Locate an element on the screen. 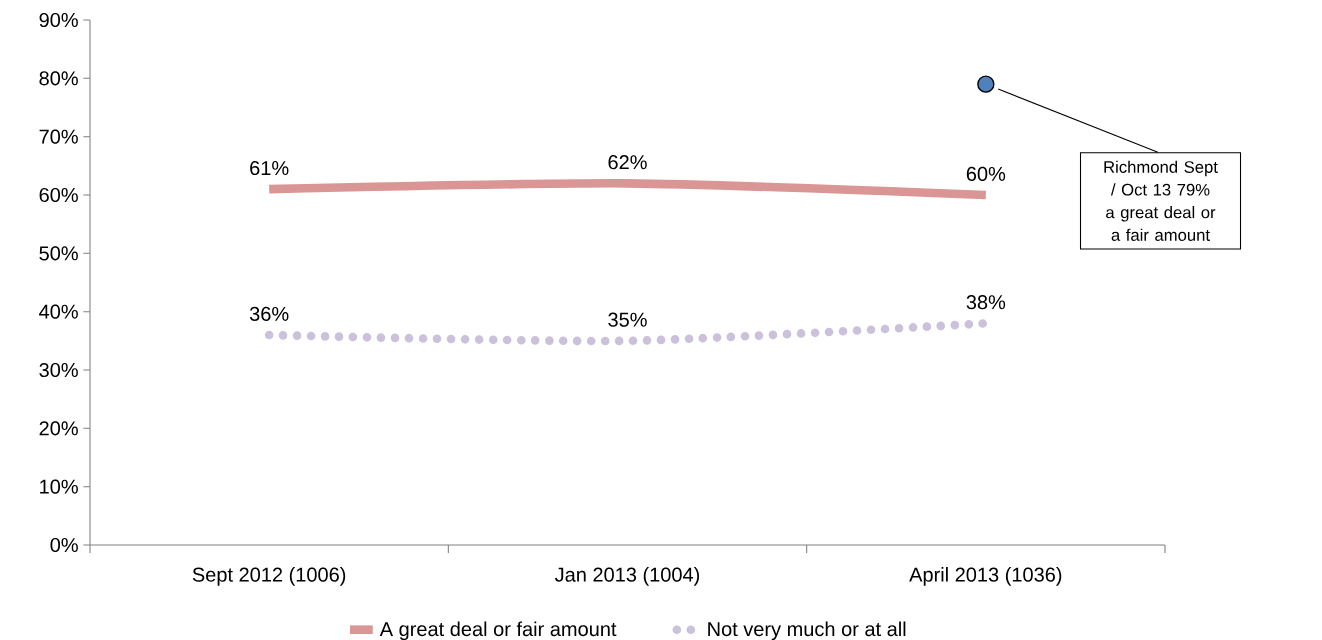  annotation: Richmond Sept / Oct 13 79% a great deal or a fair amount is located at coordinates (1161, 200).